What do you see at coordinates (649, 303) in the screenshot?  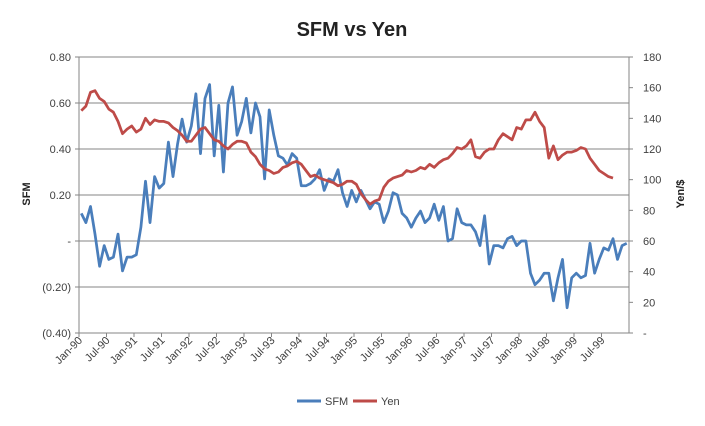 I see `y2-tick-label: 20` at bounding box center [649, 303].